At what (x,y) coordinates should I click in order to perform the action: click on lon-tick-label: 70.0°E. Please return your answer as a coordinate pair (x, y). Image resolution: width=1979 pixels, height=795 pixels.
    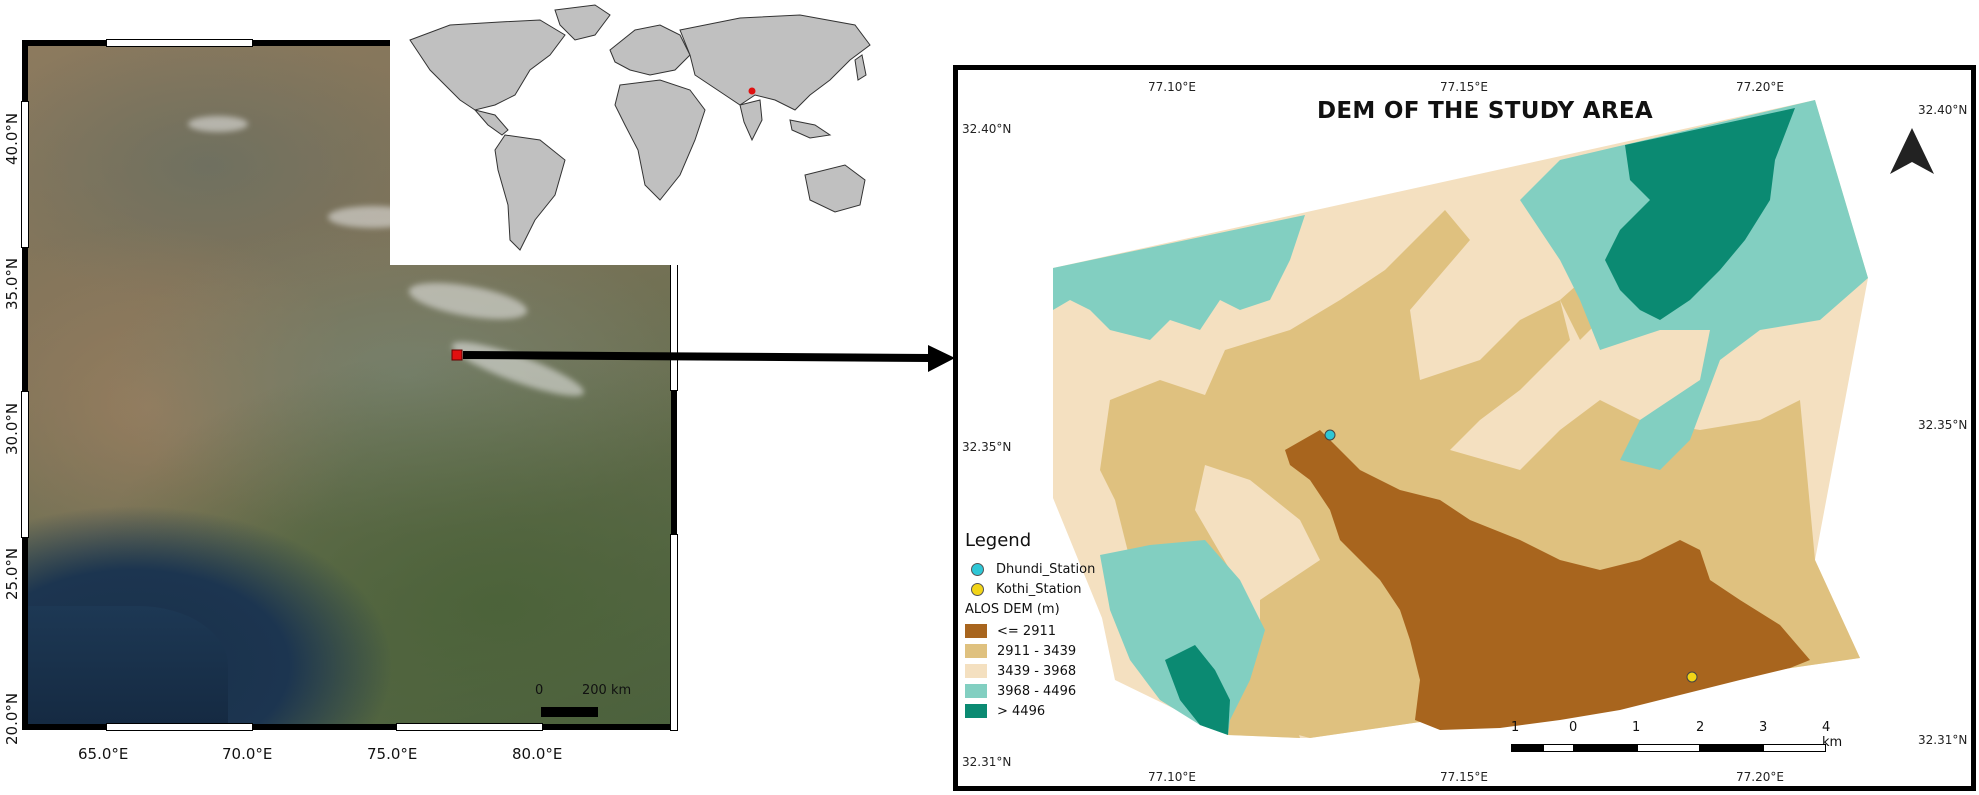
    Looking at the image, I should click on (247, 754).